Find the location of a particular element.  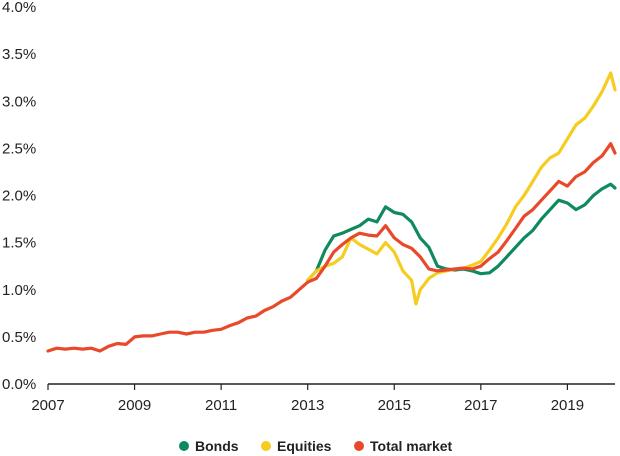

y-tick-label: 0.0% is located at coordinates (19, 384).